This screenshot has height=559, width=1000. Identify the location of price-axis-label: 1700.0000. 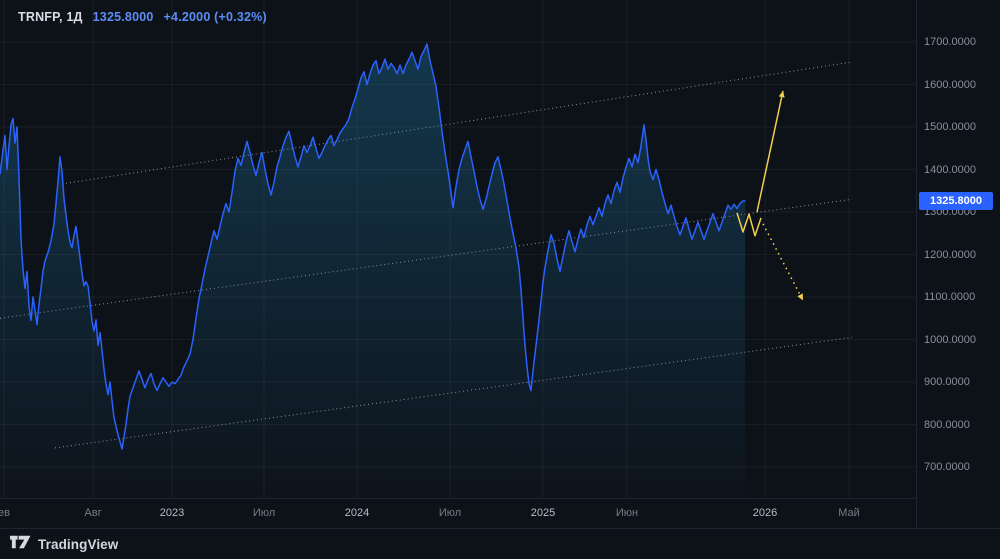
(950, 42).